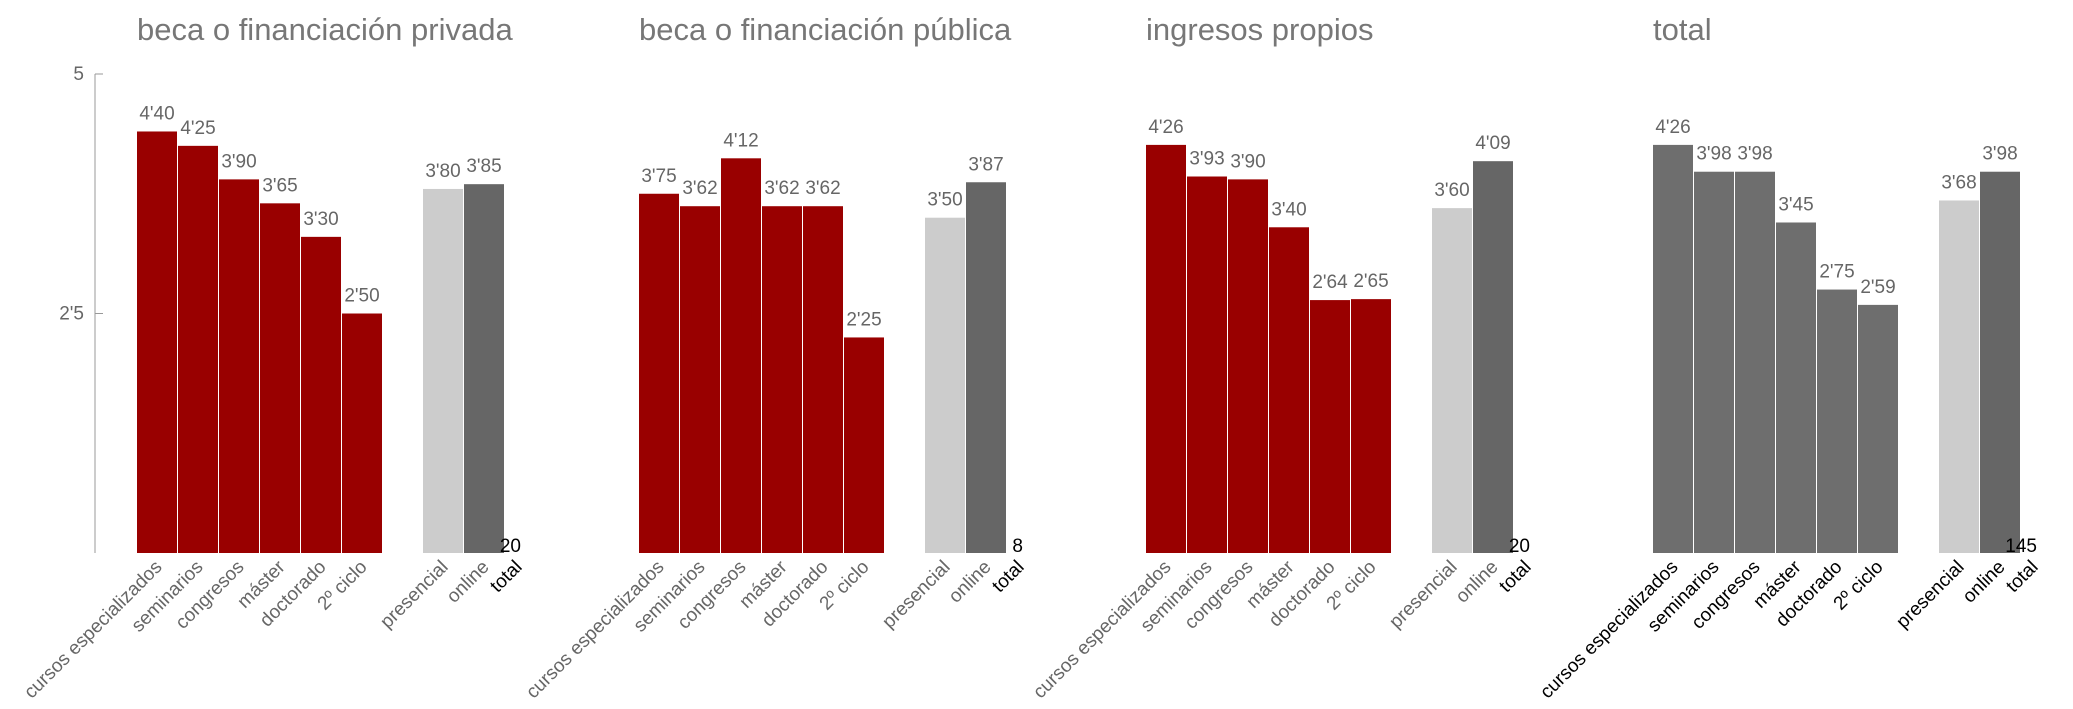 The height and width of the screenshot is (709, 2073). What do you see at coordinates (1259, 29) in the screenshot?
I see `chart-title: ingresos propios` at bounding box center [1259, 29].